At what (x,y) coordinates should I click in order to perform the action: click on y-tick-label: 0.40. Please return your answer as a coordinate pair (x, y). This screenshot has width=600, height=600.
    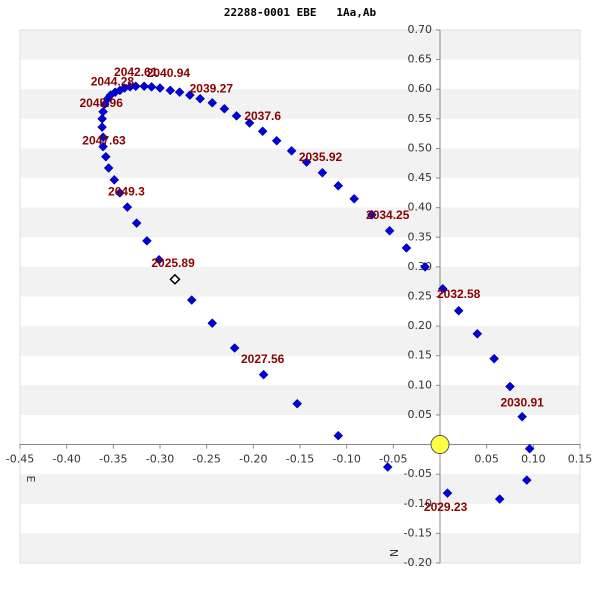
    Looking at the image, I should click on (420, 207).